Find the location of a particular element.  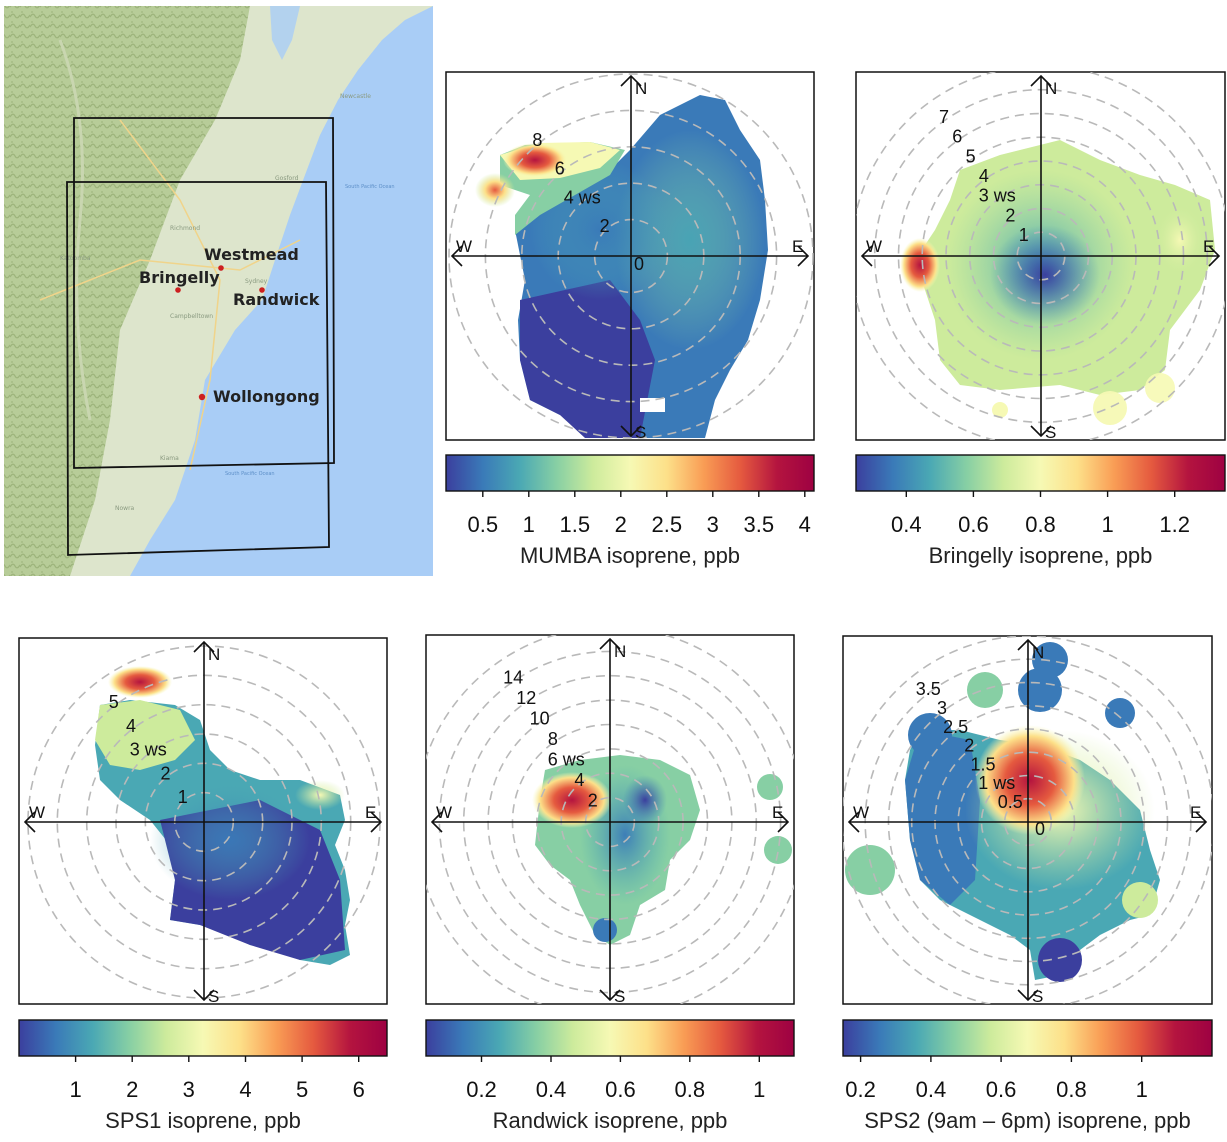

colorbar-tick-label: 2 is located at coordinates (132, 1089).